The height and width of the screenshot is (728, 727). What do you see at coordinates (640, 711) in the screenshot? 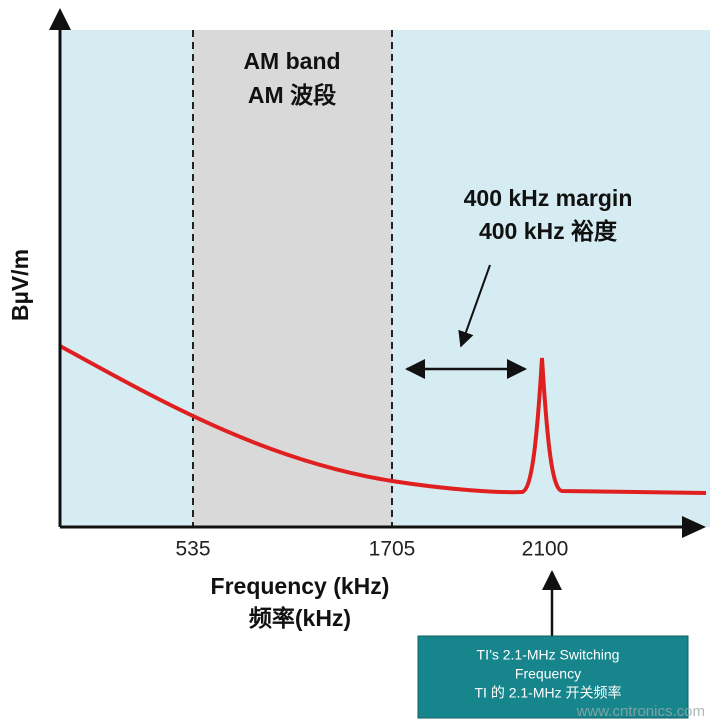
I see `watermark: www.cntronics.com` at bounding box center [640, 711].